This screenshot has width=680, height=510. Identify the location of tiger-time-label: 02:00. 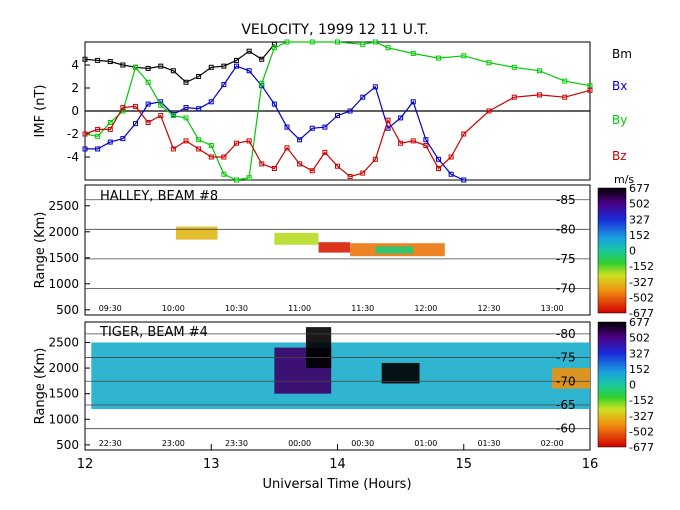
(552, 443).